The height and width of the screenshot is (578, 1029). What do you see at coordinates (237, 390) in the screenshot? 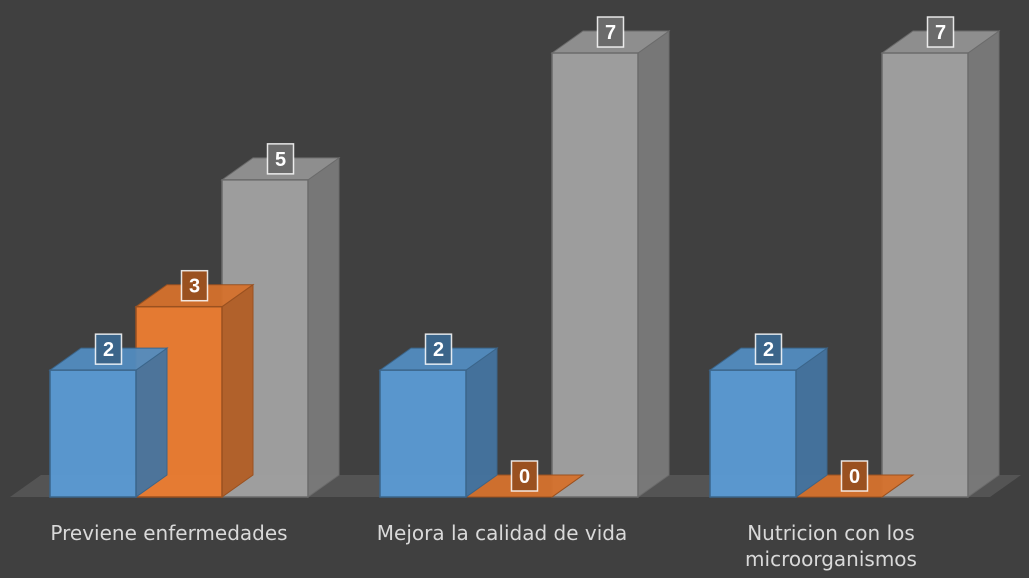
I see `bar-side-s1-c0` at bounding box center [237, 390].